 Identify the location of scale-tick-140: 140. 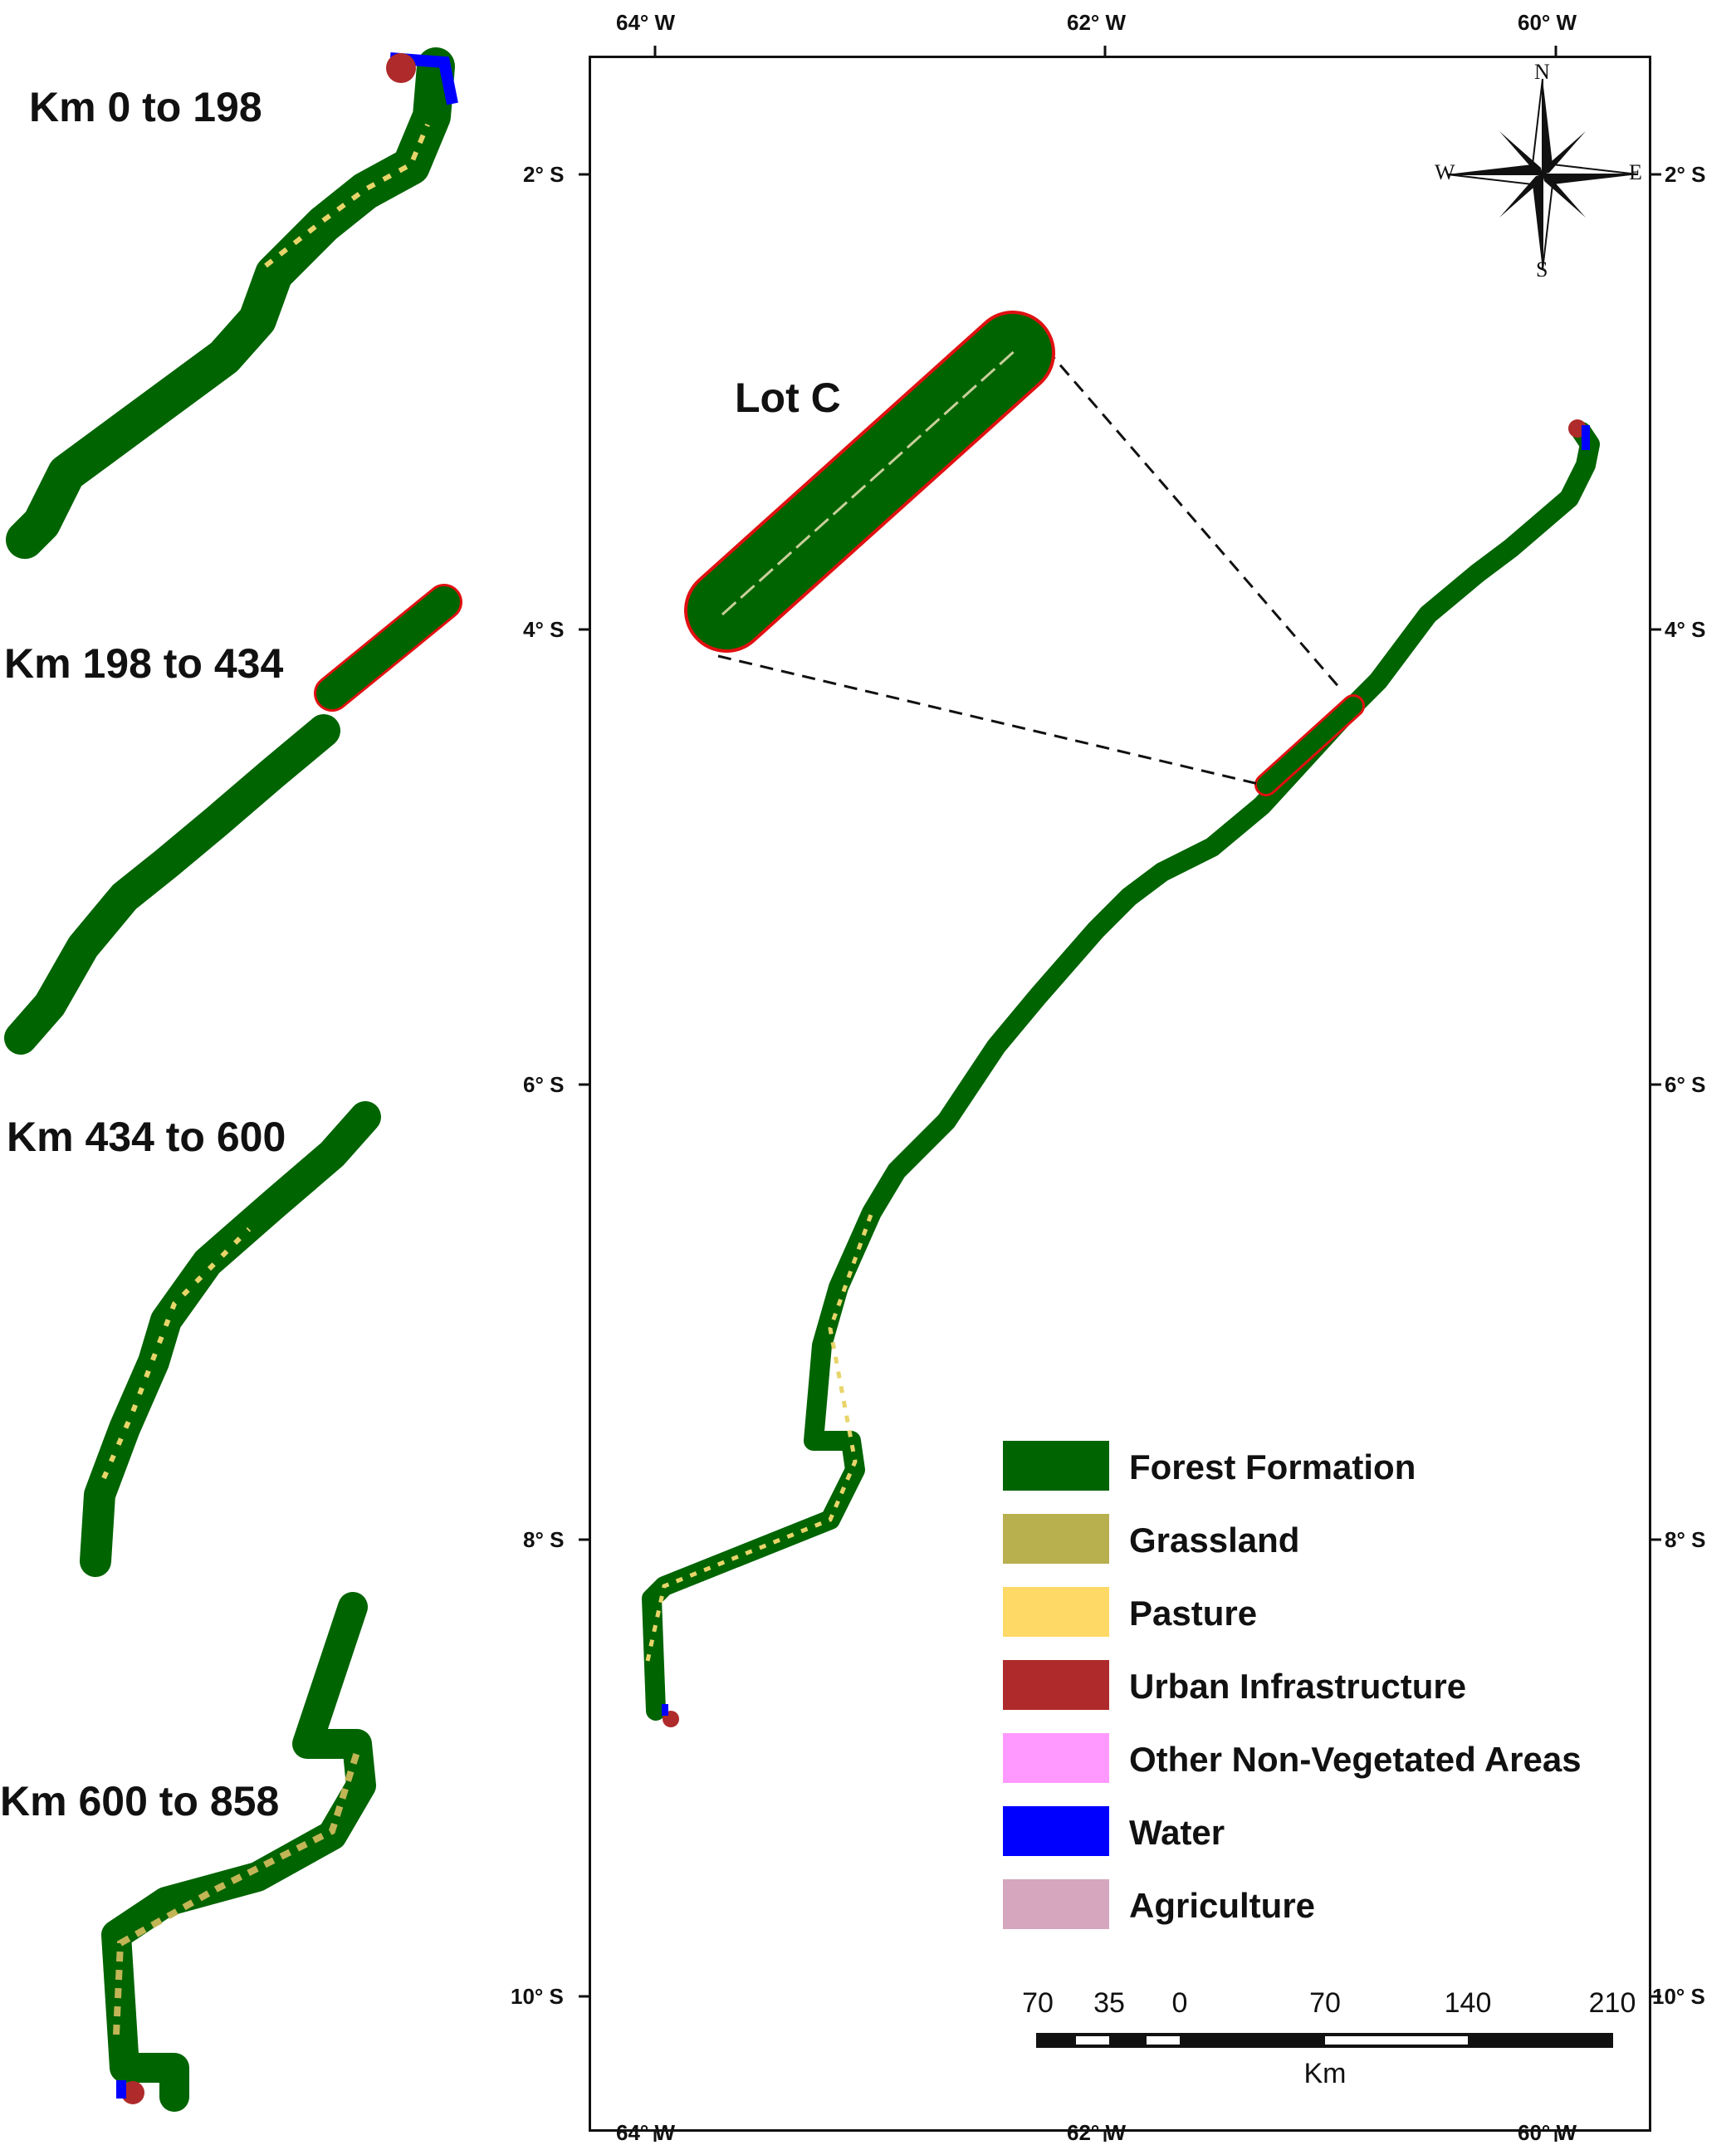
(1468, 2003).